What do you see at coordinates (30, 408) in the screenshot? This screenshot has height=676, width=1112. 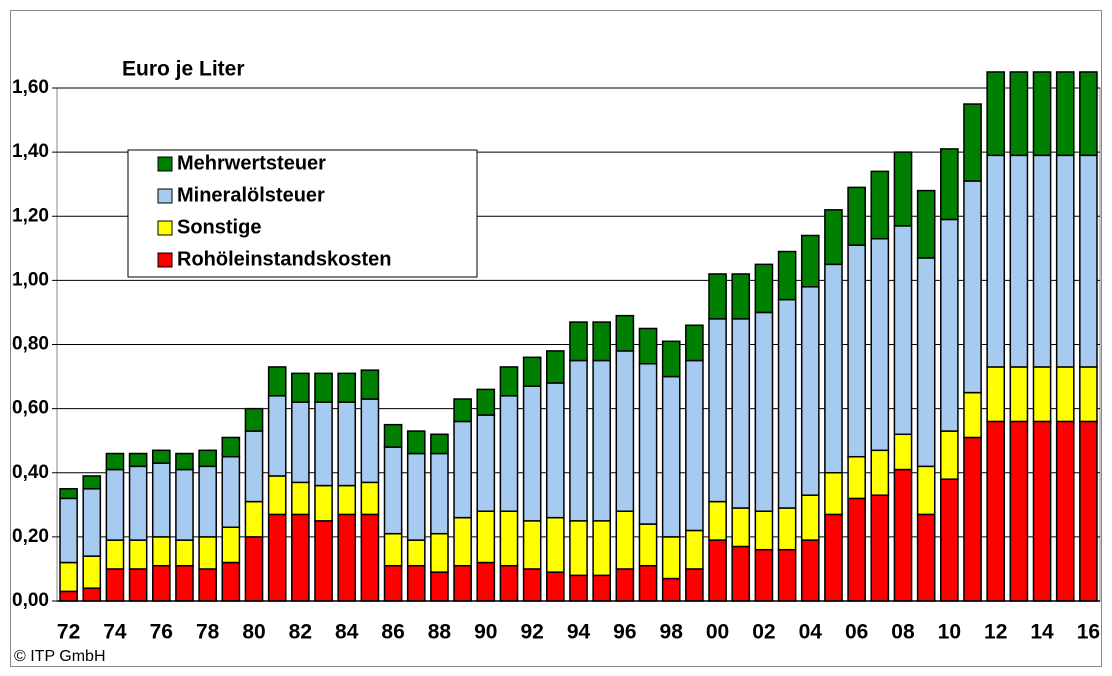 I see `y-tick-label: 0,60` at bounding box center [30, 408].